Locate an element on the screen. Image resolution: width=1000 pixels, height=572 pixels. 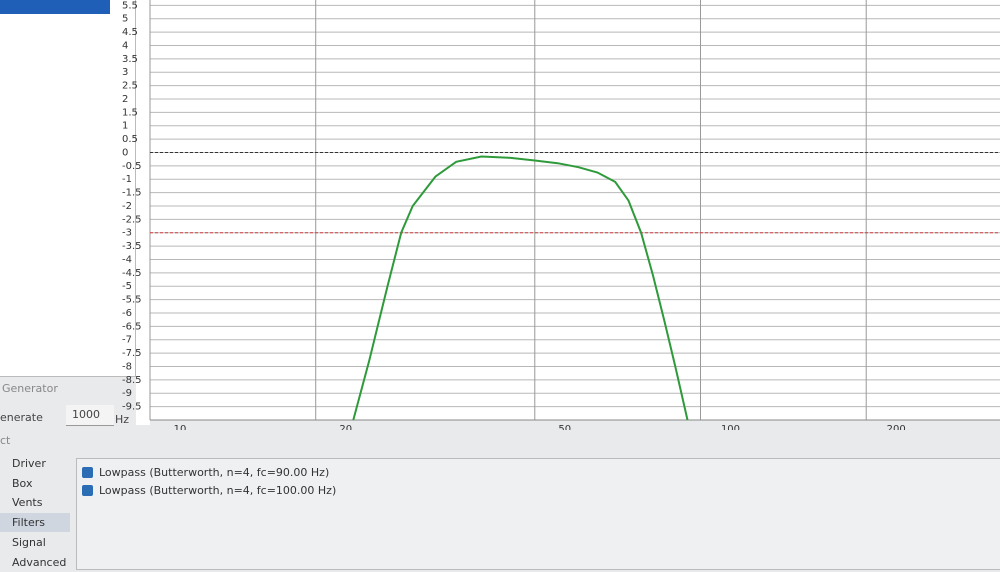
left-panel is located at coordinates (68, 188).